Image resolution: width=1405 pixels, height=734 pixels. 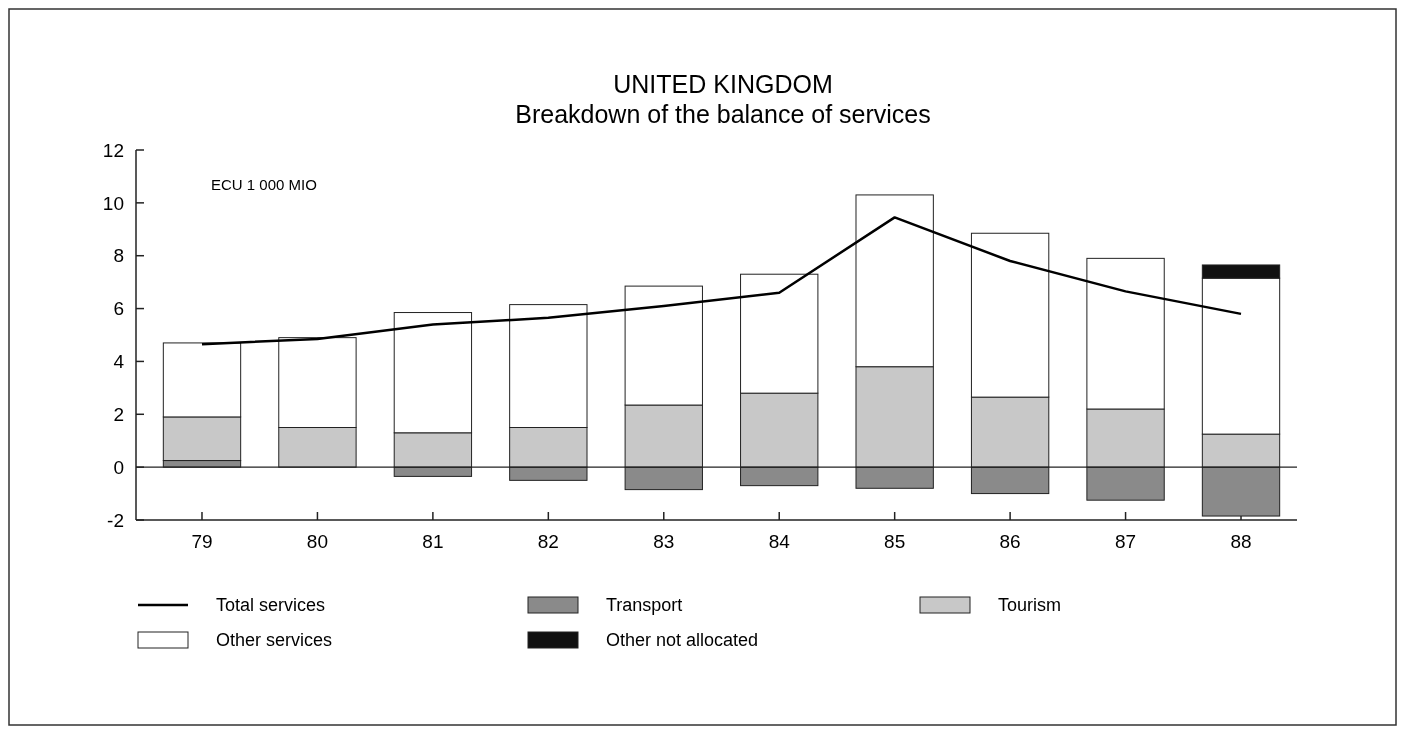 I want to click on x-tick-label: 85, so click(x=895, y=541).